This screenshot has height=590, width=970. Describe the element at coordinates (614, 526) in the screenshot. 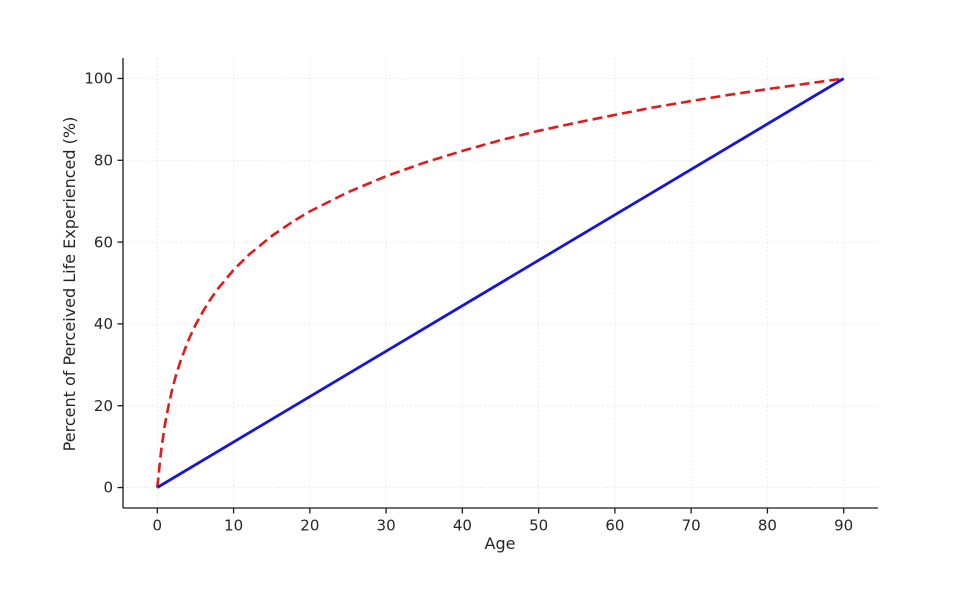

I see `x-tick-label: 60` at that location.